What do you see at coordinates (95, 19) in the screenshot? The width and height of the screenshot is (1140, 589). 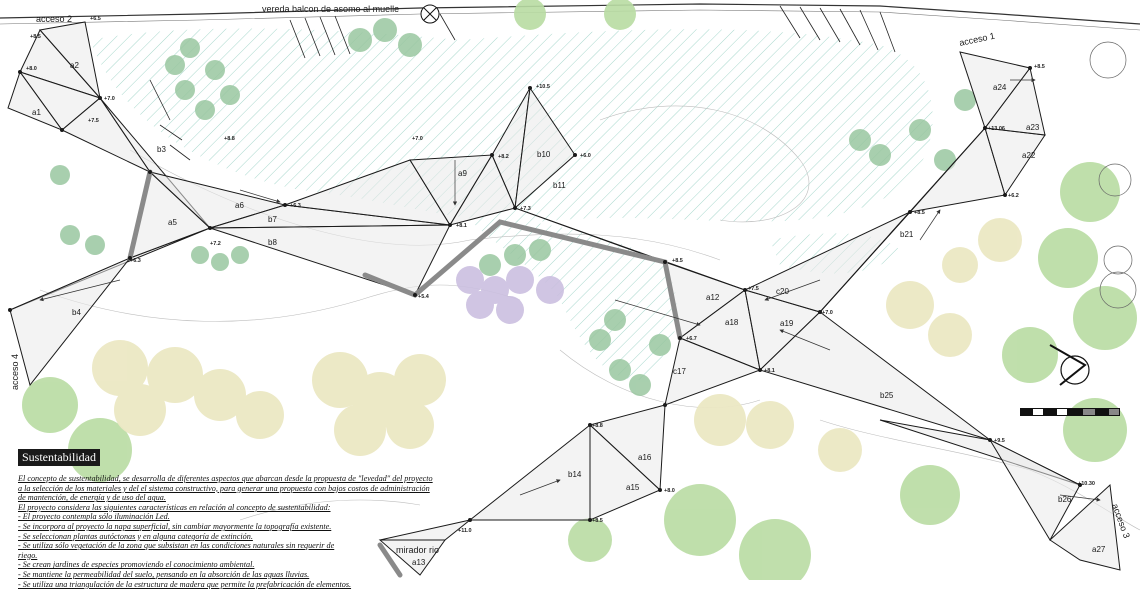 I see `level-mark: +6.5` at bounding box center [95, 19].